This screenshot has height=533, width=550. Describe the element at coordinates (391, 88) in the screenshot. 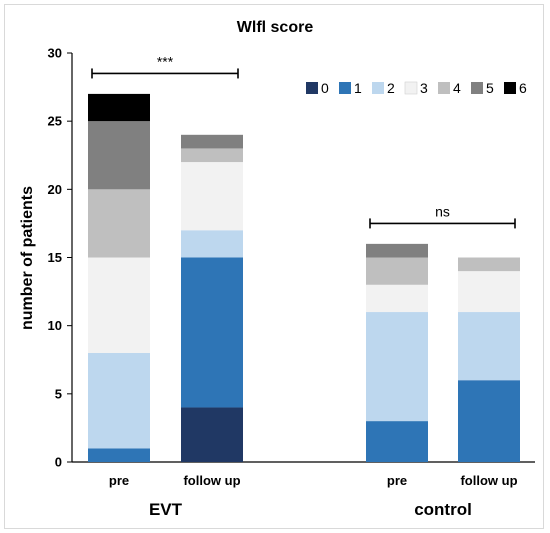

I see `legend-label: 2` at that location.